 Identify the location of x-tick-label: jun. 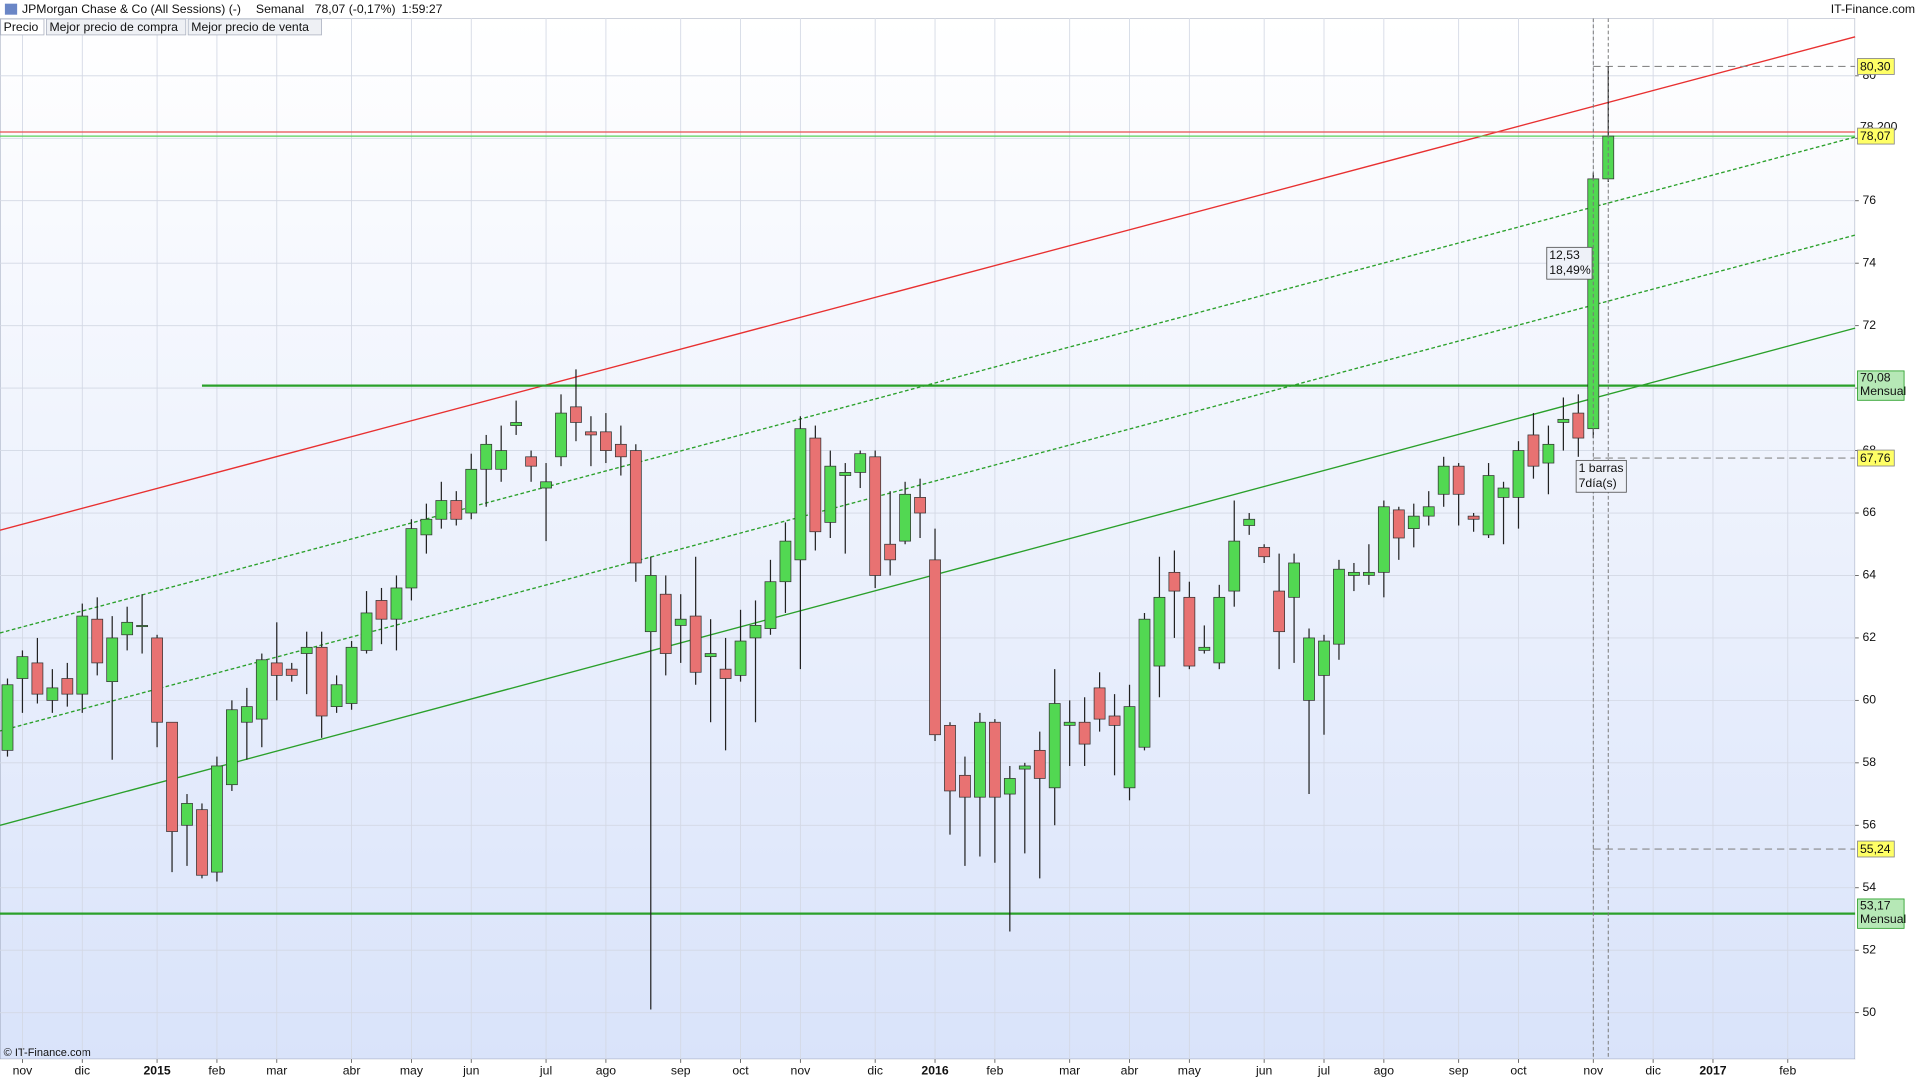
(471, 1071).